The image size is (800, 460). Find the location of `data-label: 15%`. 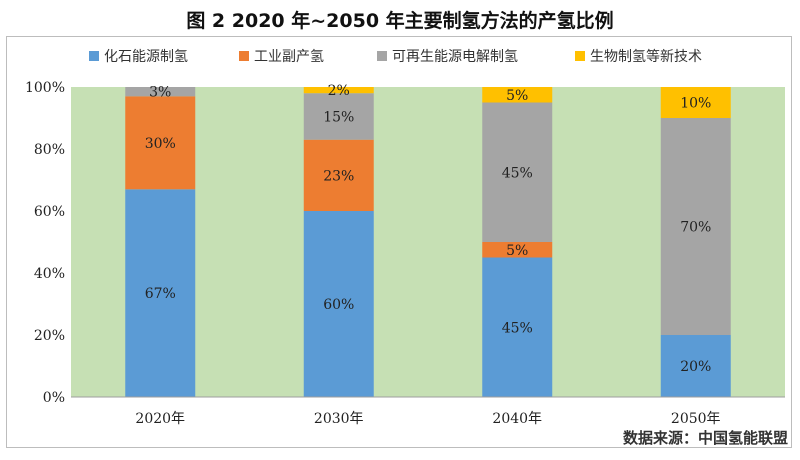

data-label: 15% is located at coordinates (338, 117).